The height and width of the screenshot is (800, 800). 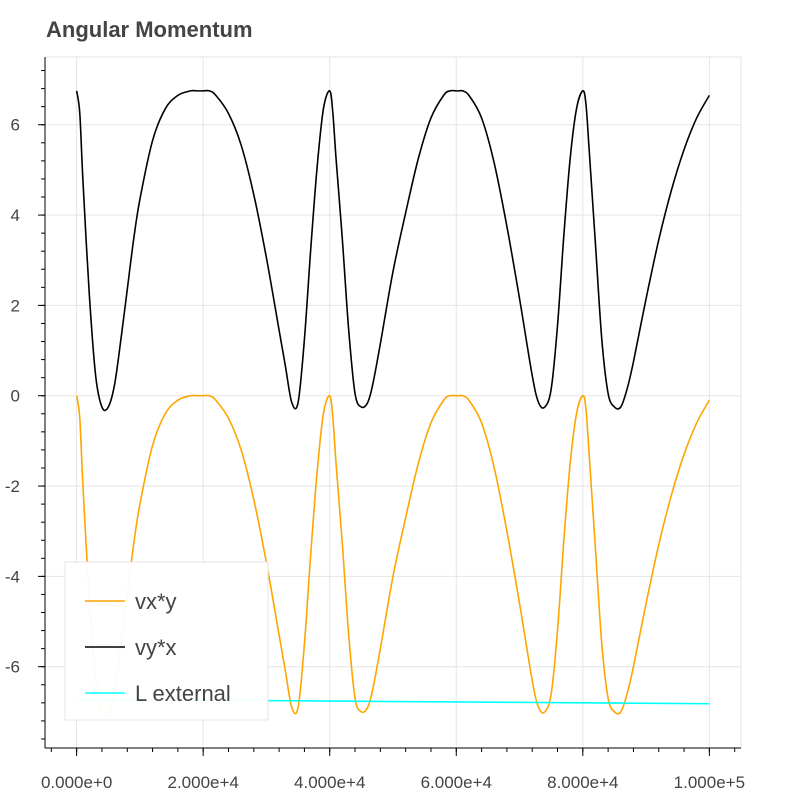 I want to click on x-tick-label: 4.000e+4, so click(x=329, y=782).